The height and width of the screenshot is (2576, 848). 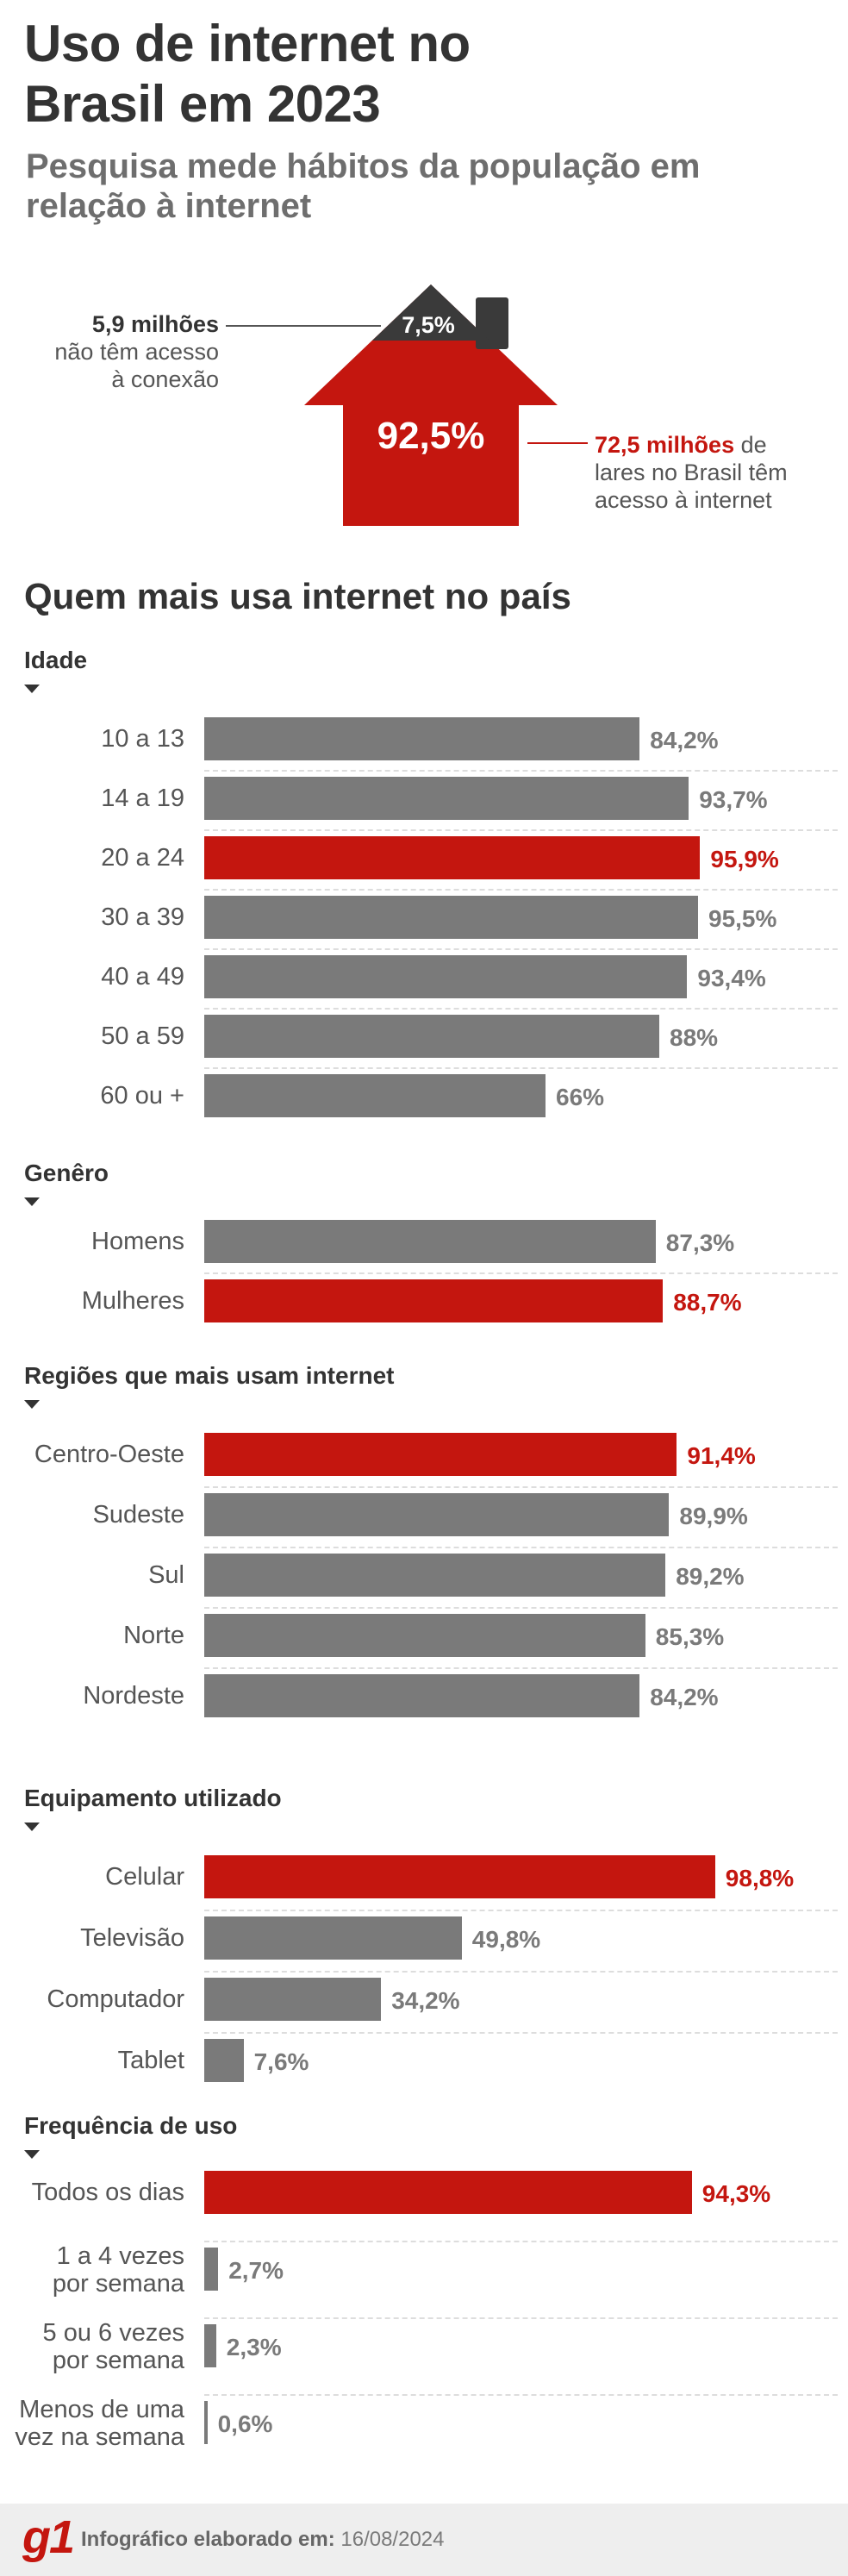 I want to click on category-label-line: Televisão, so click(x=132, y=1938).